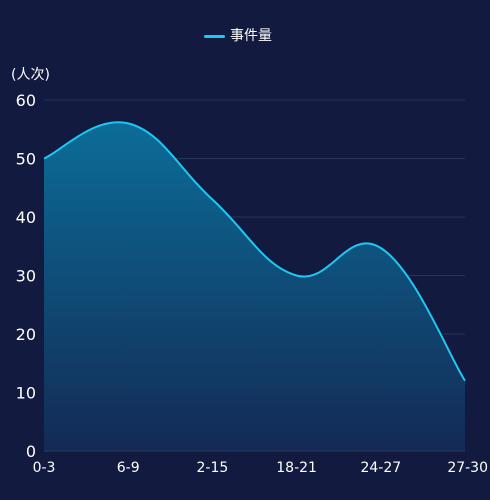  Describe the element at coordinates (26, 334) in the screenshot. I see `y-tick-label: 20` at that location.